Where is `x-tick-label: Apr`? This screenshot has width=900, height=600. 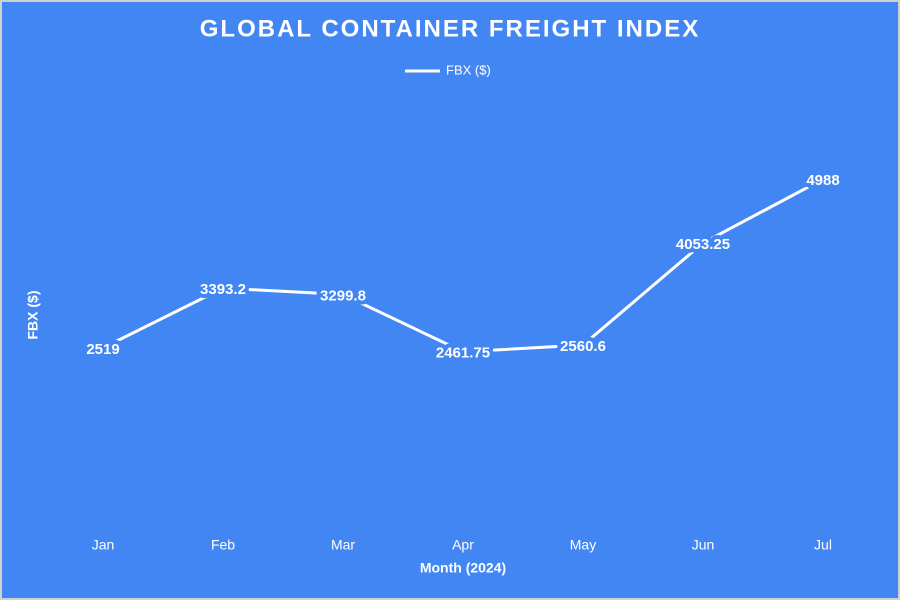 x-tick-label: Apr is located at coordinates (463, 545).